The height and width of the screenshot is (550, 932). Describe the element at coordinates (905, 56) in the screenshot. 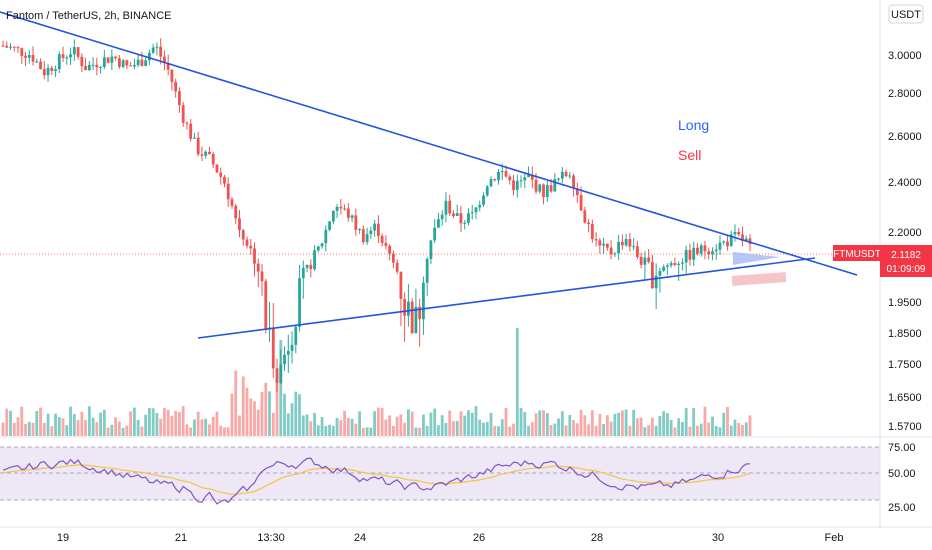

I see `price-tick-label: 3.0000` at that location.